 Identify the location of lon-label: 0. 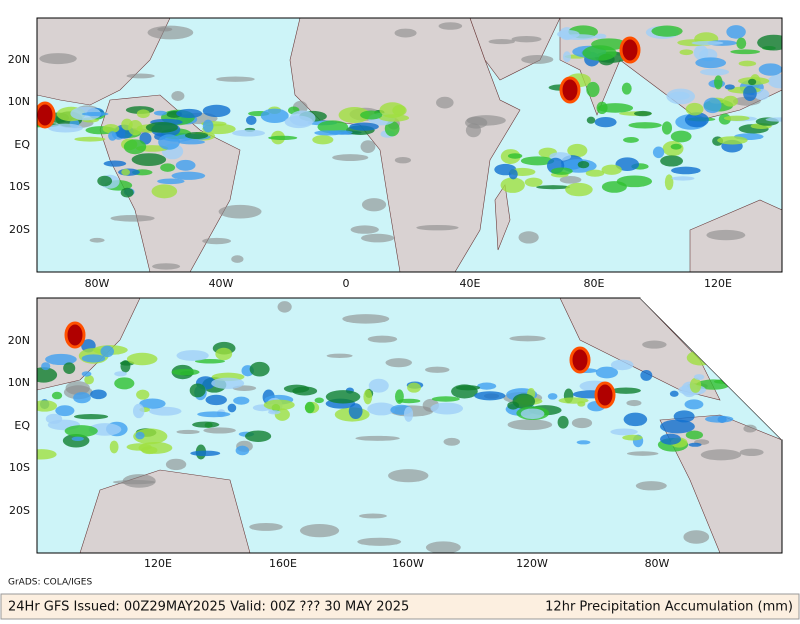
(346, 283).